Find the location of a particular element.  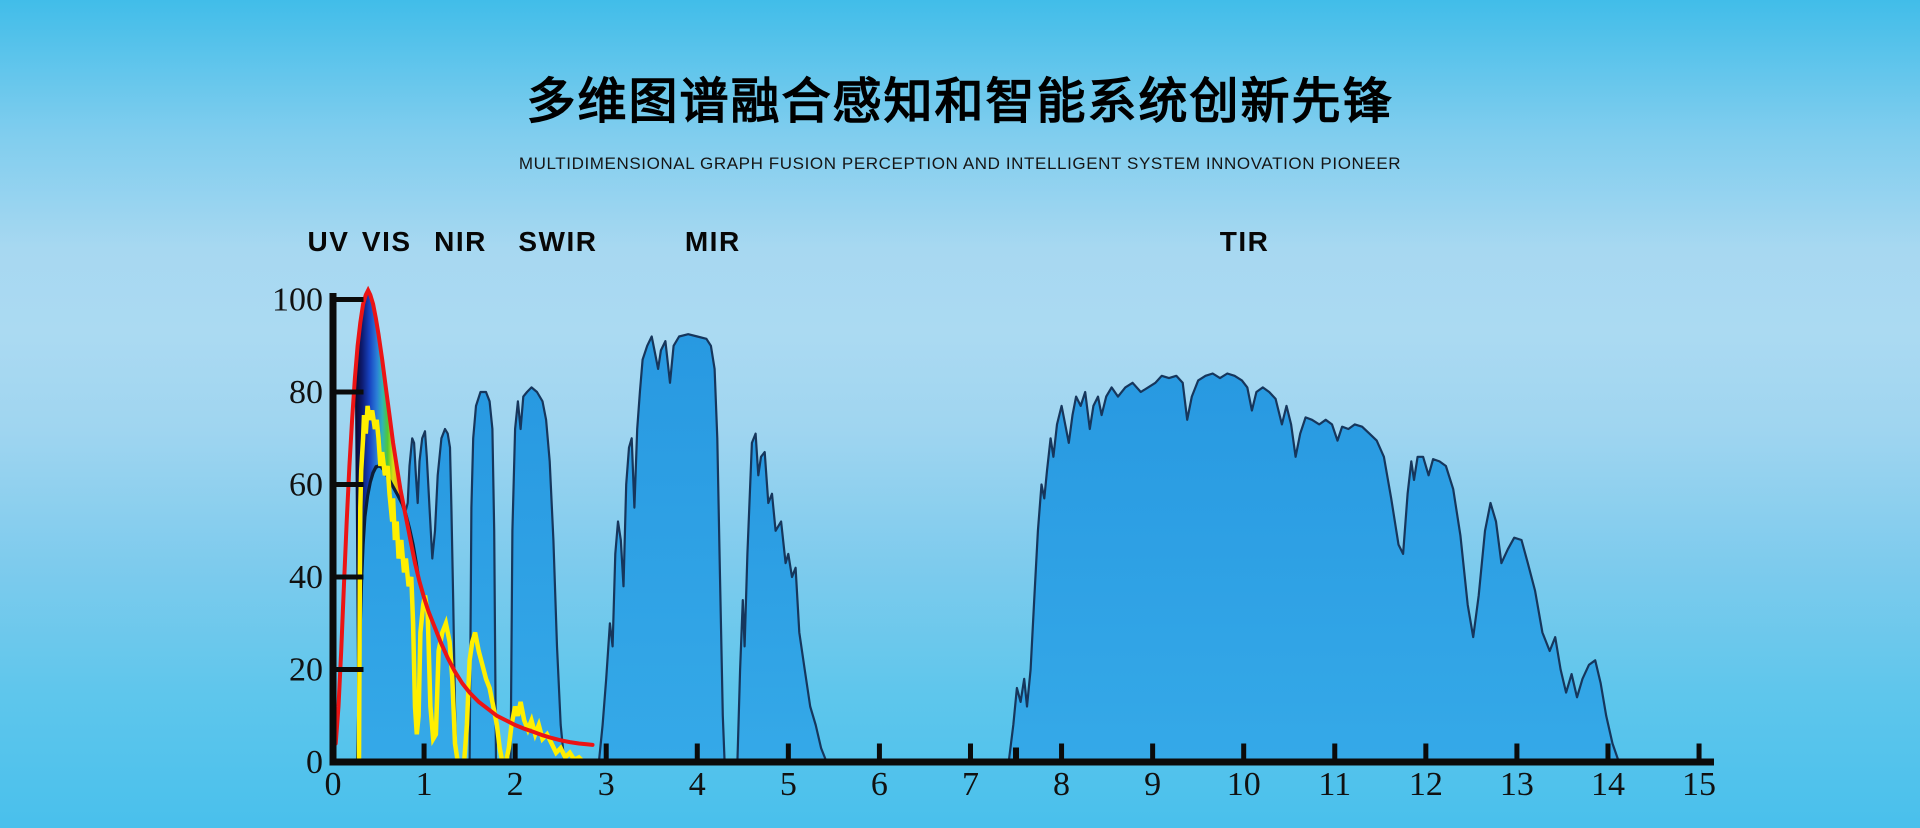

x-tick-label: 0 is located at coordinates (333, 784).